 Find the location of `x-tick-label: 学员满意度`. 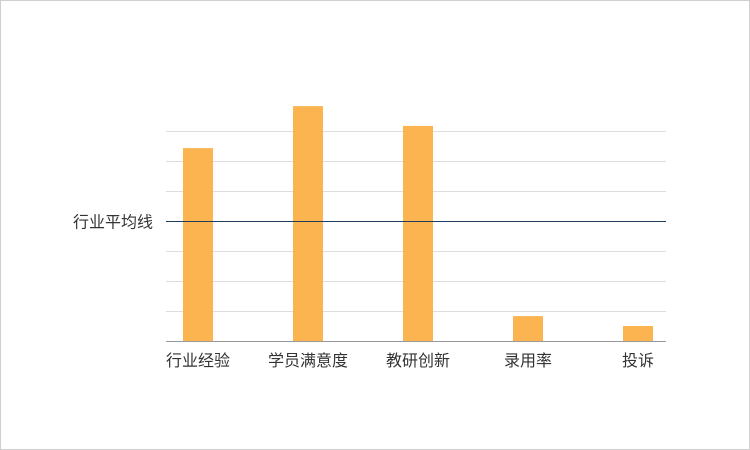

x-tick-label: 学员满意度 is located at coordinates (308, 360).